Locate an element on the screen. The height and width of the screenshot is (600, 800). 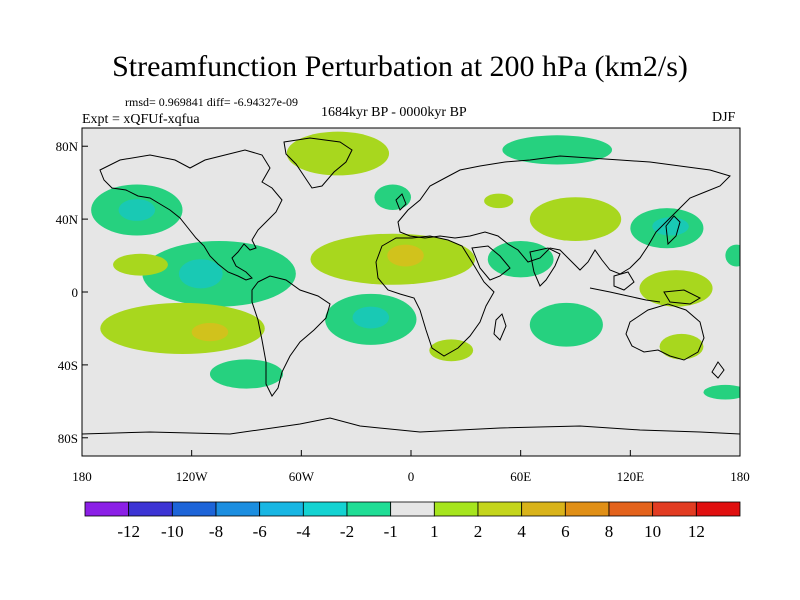
time-period-label: 1684kyr BP - 0000kyr BP is located at coordinates (394, 112).